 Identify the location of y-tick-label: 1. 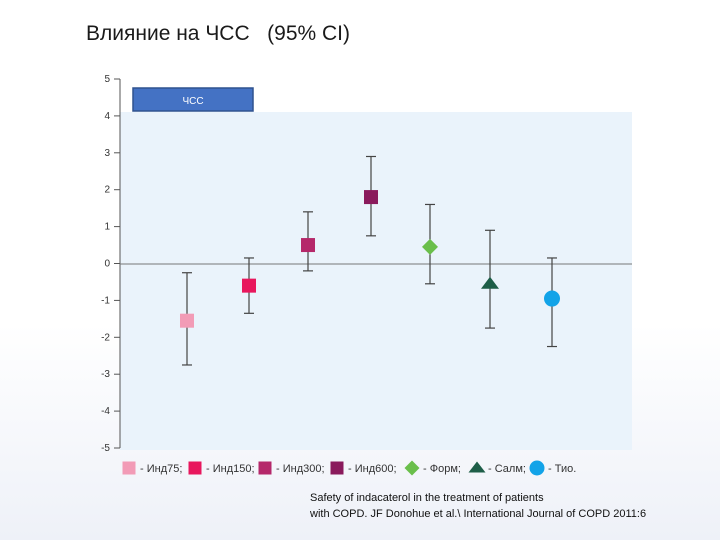
(107, 227).